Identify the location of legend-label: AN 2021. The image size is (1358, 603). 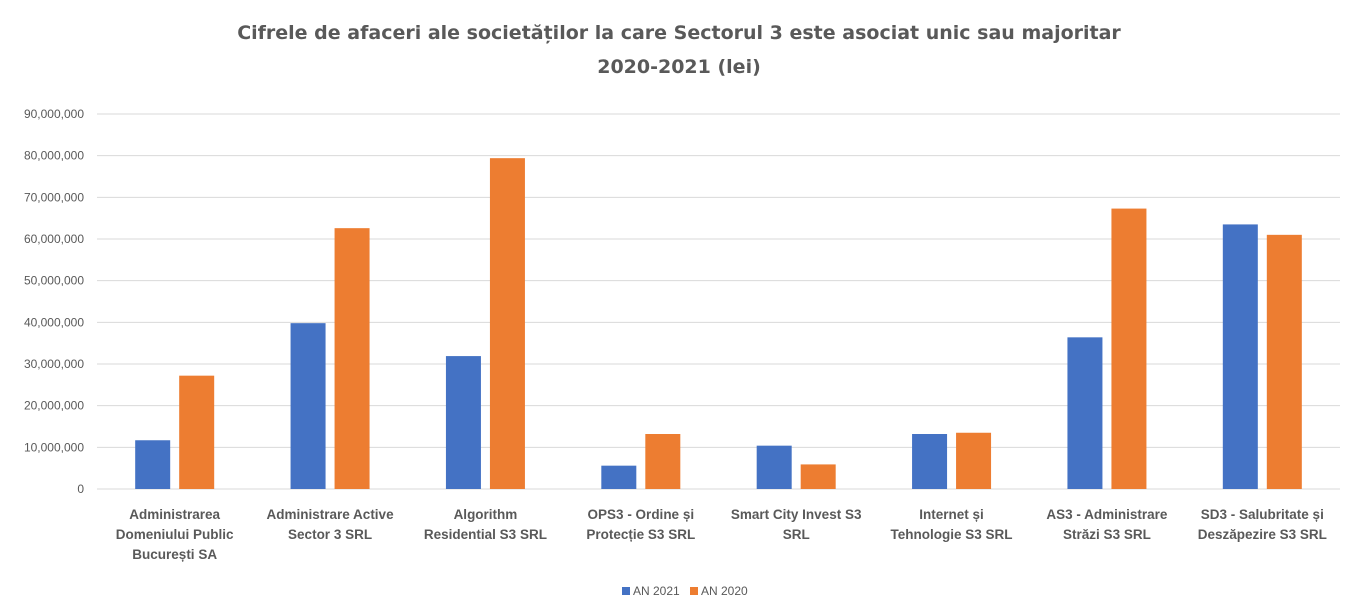
(656, 591).